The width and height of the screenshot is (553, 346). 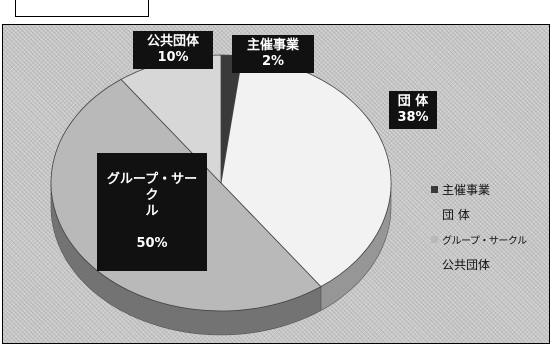 What do you see at coordinates (488, 214) in the screenshot?
I see `legend-item-dantai: 団 体` at bounding box center [488, 214].